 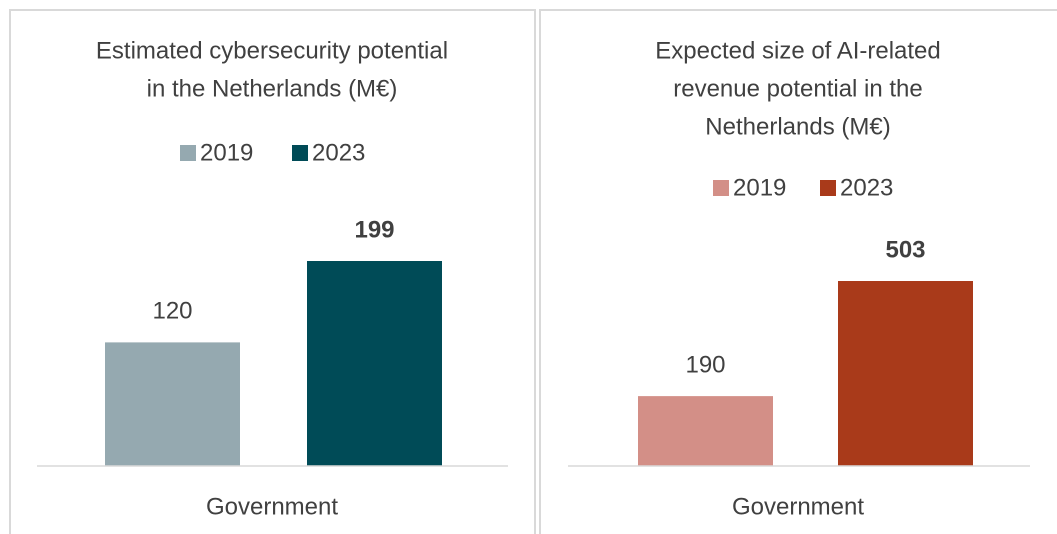 What do you see at coordinates (272, 88) in the screenshot?
I see `chart-title: in the Netherlands (M€)` at bounding box center [272, 88].